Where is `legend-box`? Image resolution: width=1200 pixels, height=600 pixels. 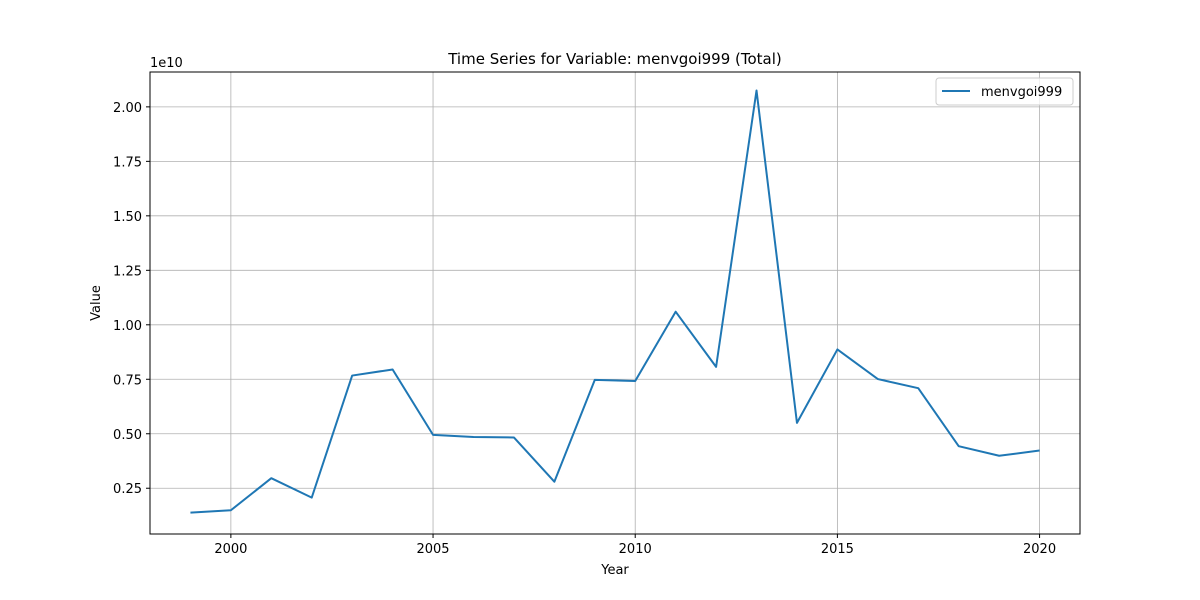
legend-box is located at coordinates (1004, 91).